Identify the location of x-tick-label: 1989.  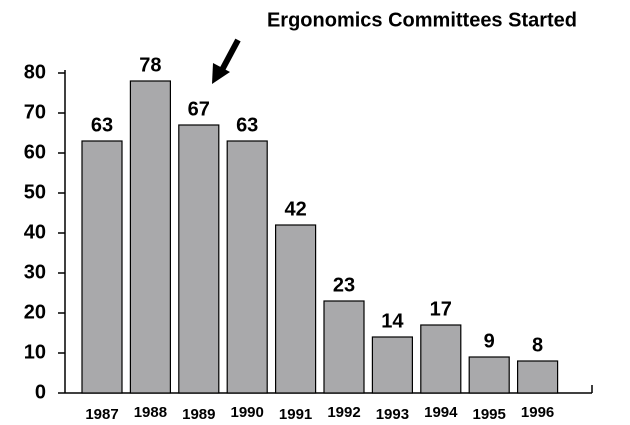
(198, 414).